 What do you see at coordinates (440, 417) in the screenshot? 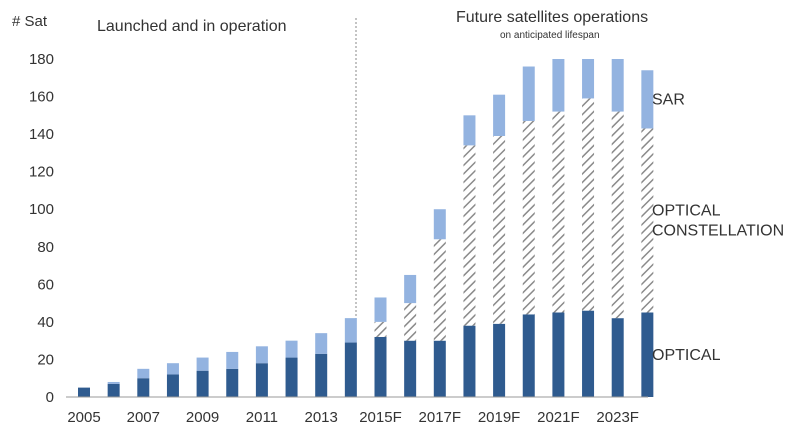
I see `x-tick-label: 2017F` at bounding box center [440, 417].